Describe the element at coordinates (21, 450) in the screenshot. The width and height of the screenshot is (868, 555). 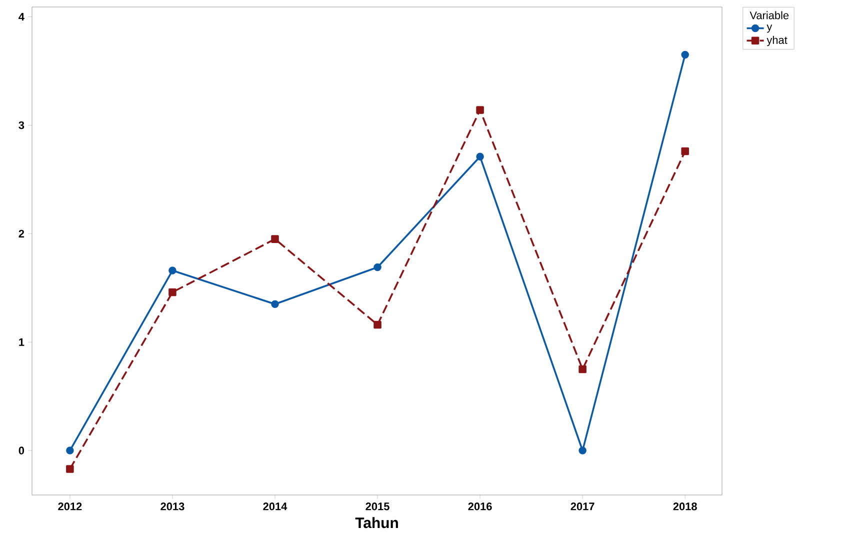
I see `y-tick-label: 0` at that location.